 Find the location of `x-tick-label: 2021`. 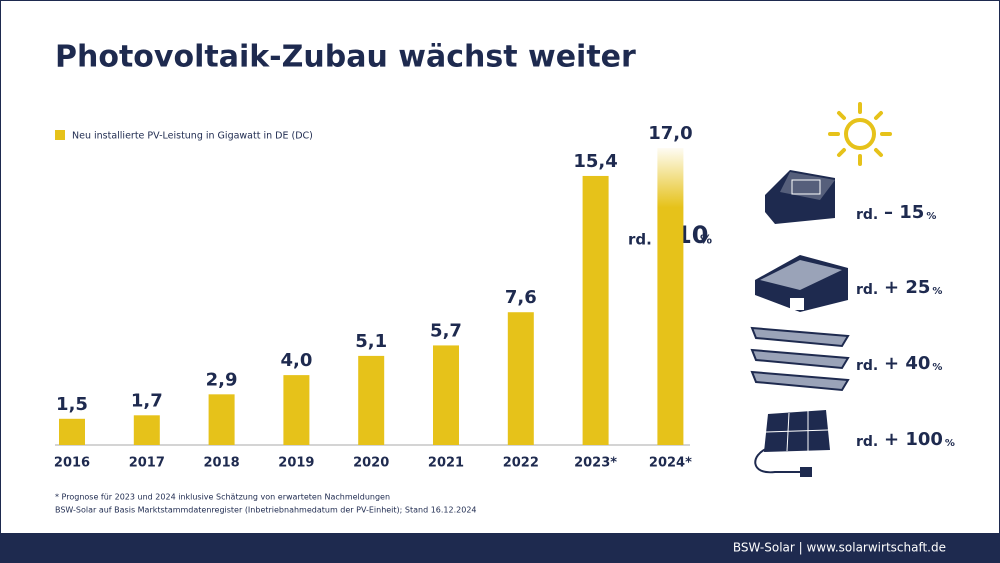

x-tick-label: 2021 is located at coordinates (446, 463).